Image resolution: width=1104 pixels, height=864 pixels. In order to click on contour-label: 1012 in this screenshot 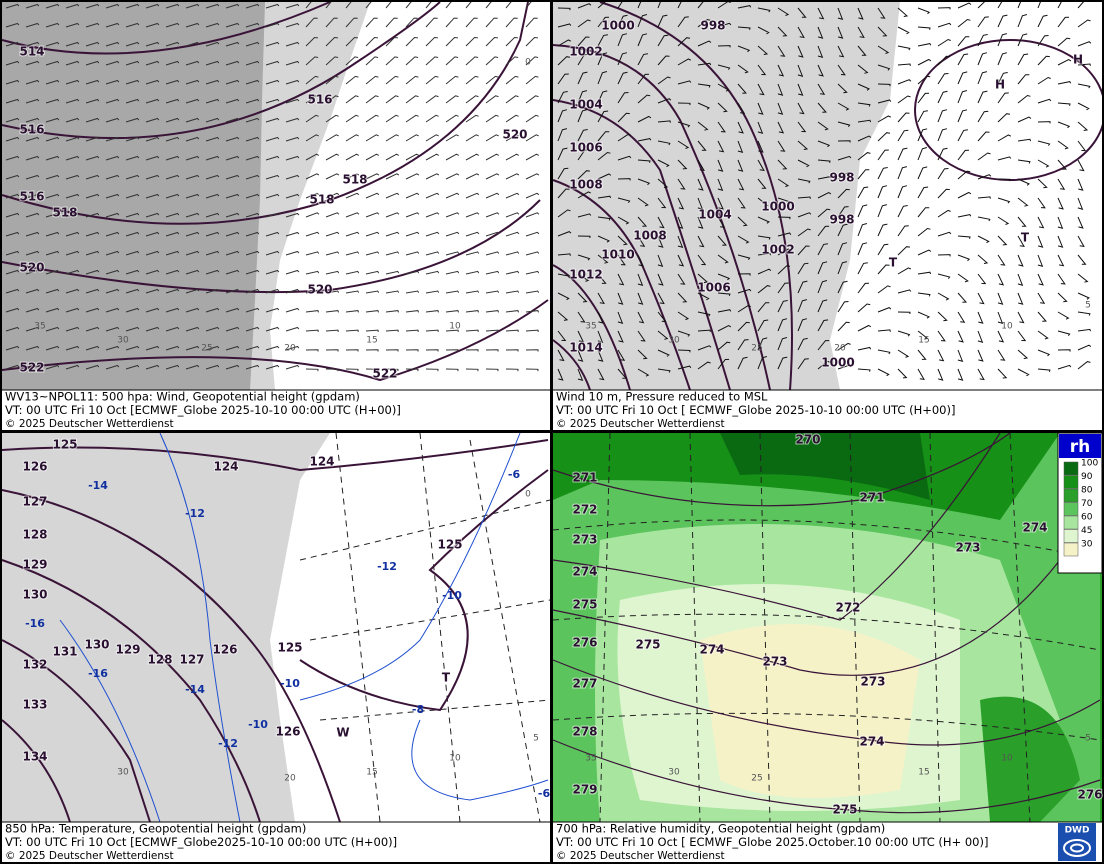, I will do `click(585, 275)`.